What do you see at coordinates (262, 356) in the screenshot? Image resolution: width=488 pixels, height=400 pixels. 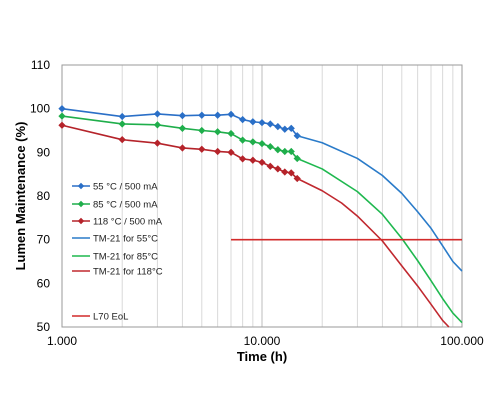 I see `x-axis-title: Time (h)` at bounding box center [262, 356].